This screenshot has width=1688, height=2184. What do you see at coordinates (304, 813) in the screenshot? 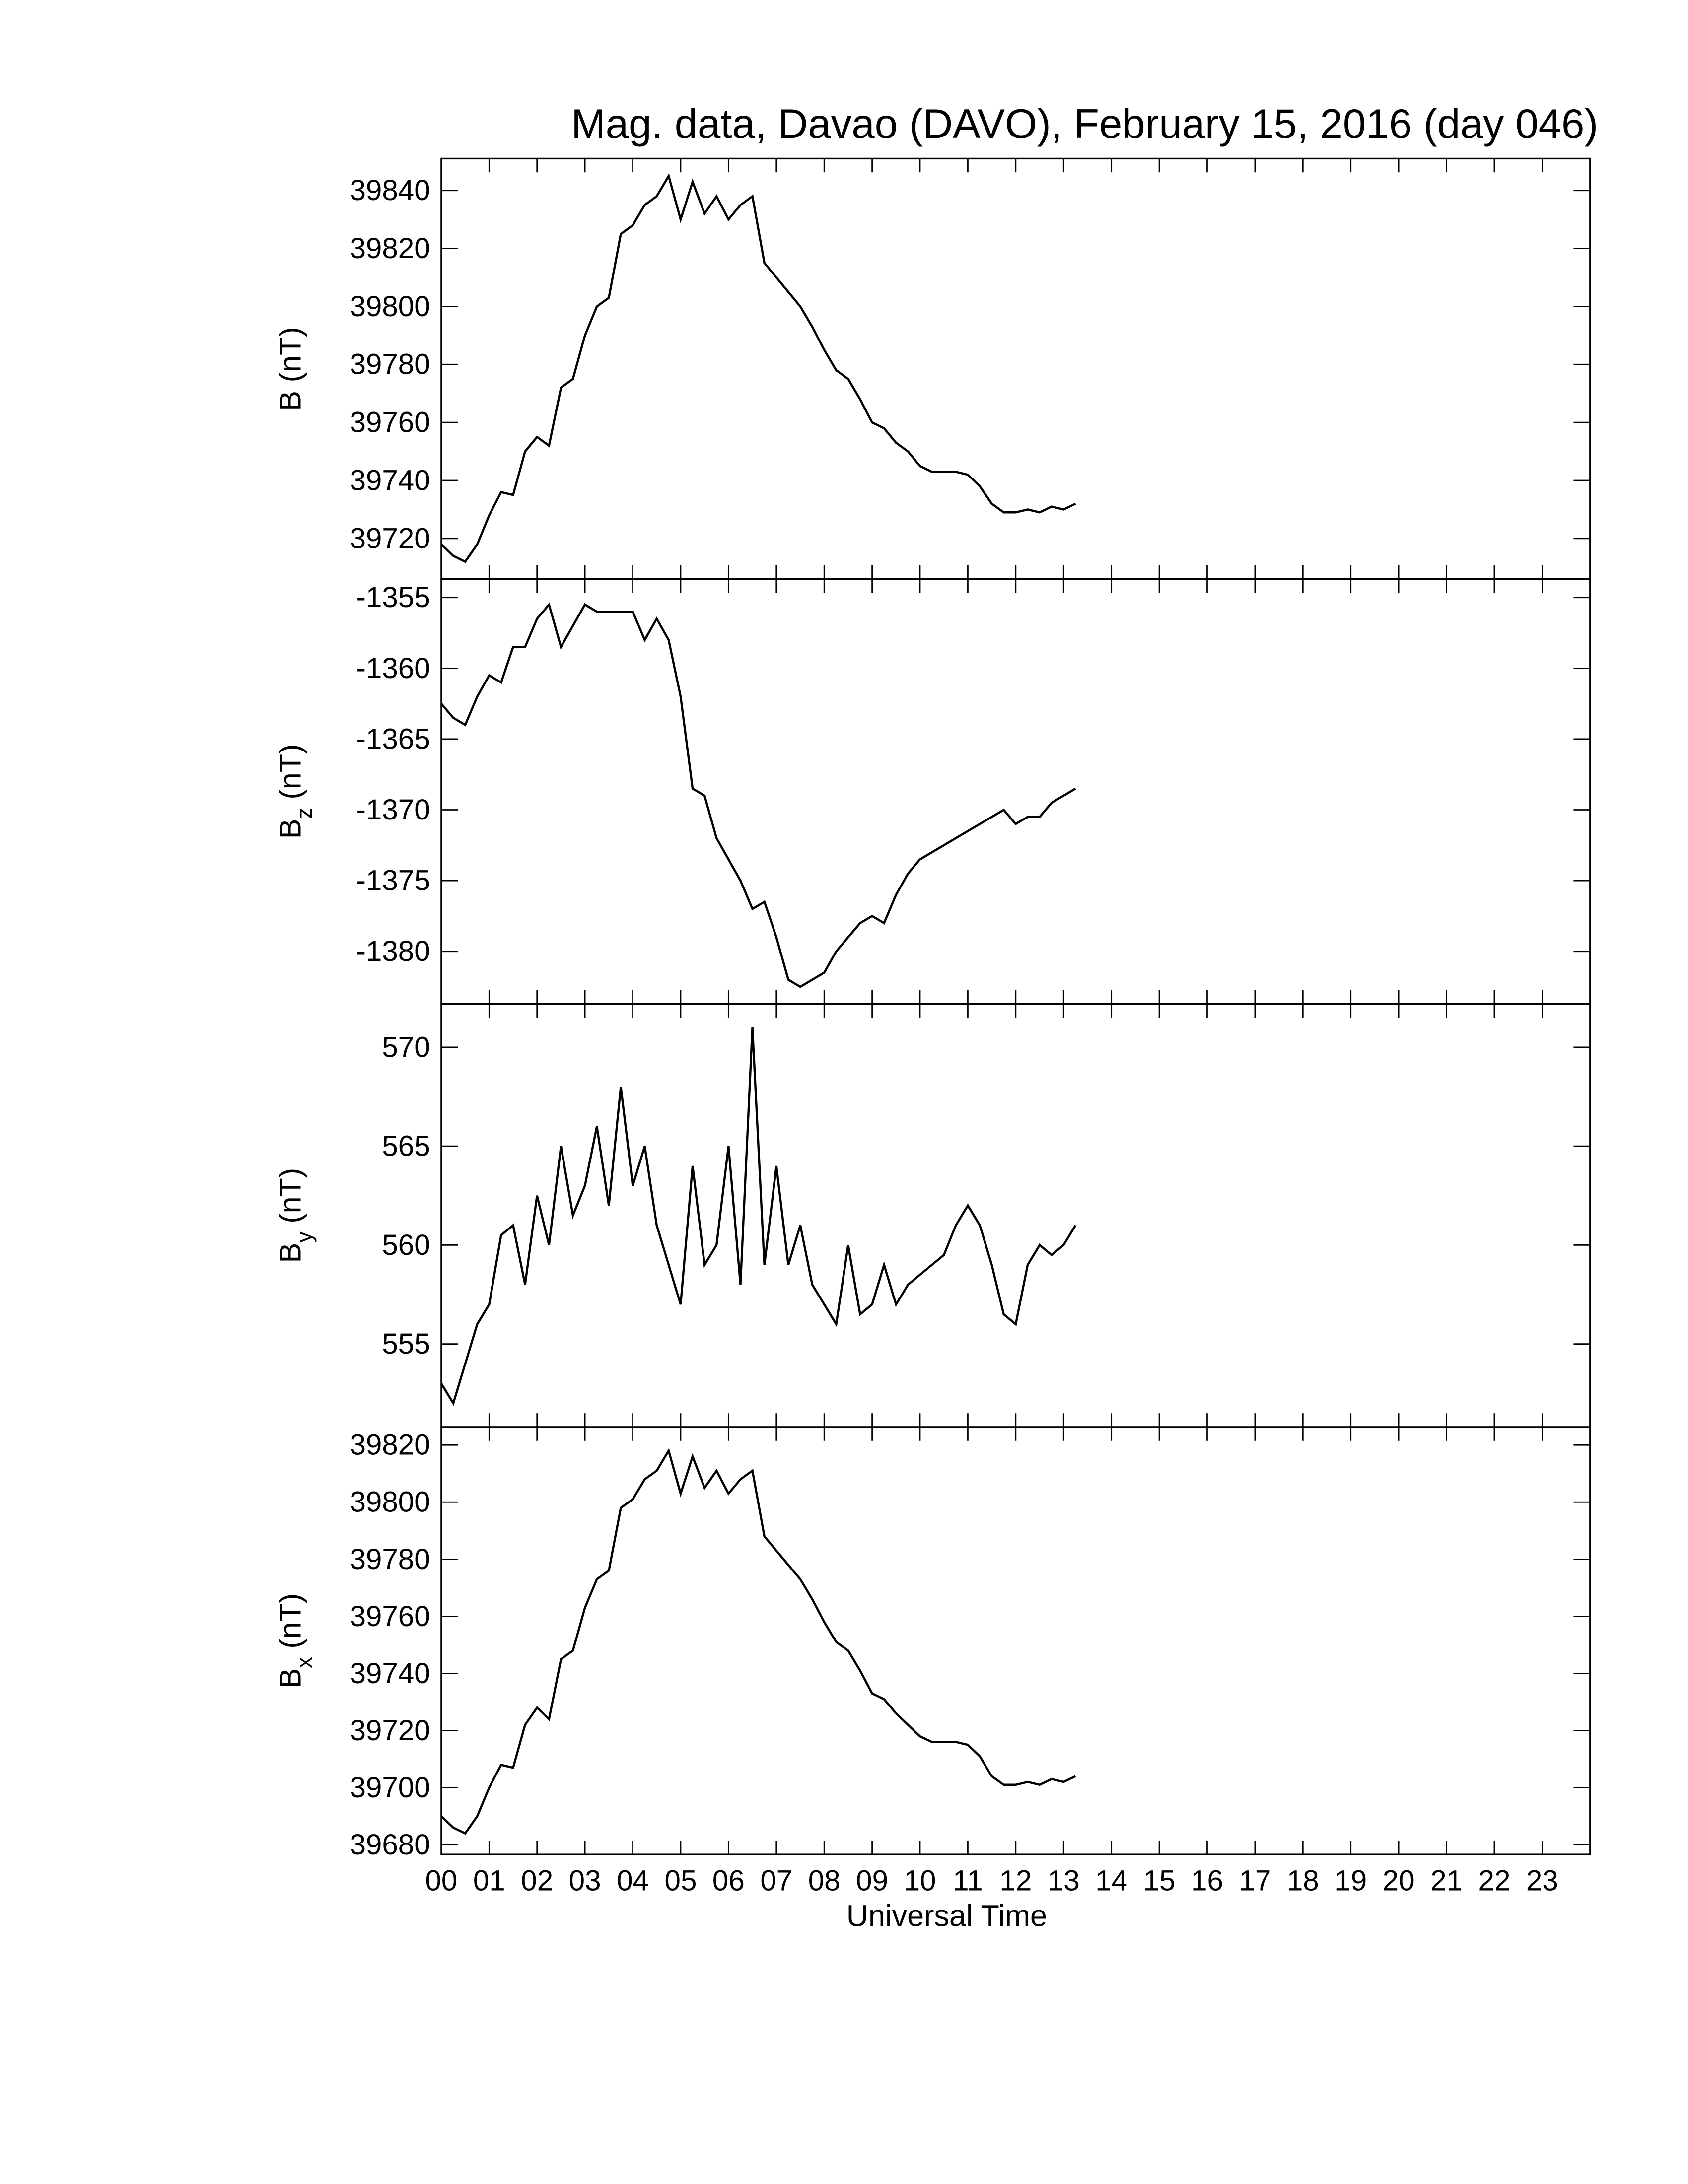
I see `y-label-subscript: z` at bounding box center [304, 813].